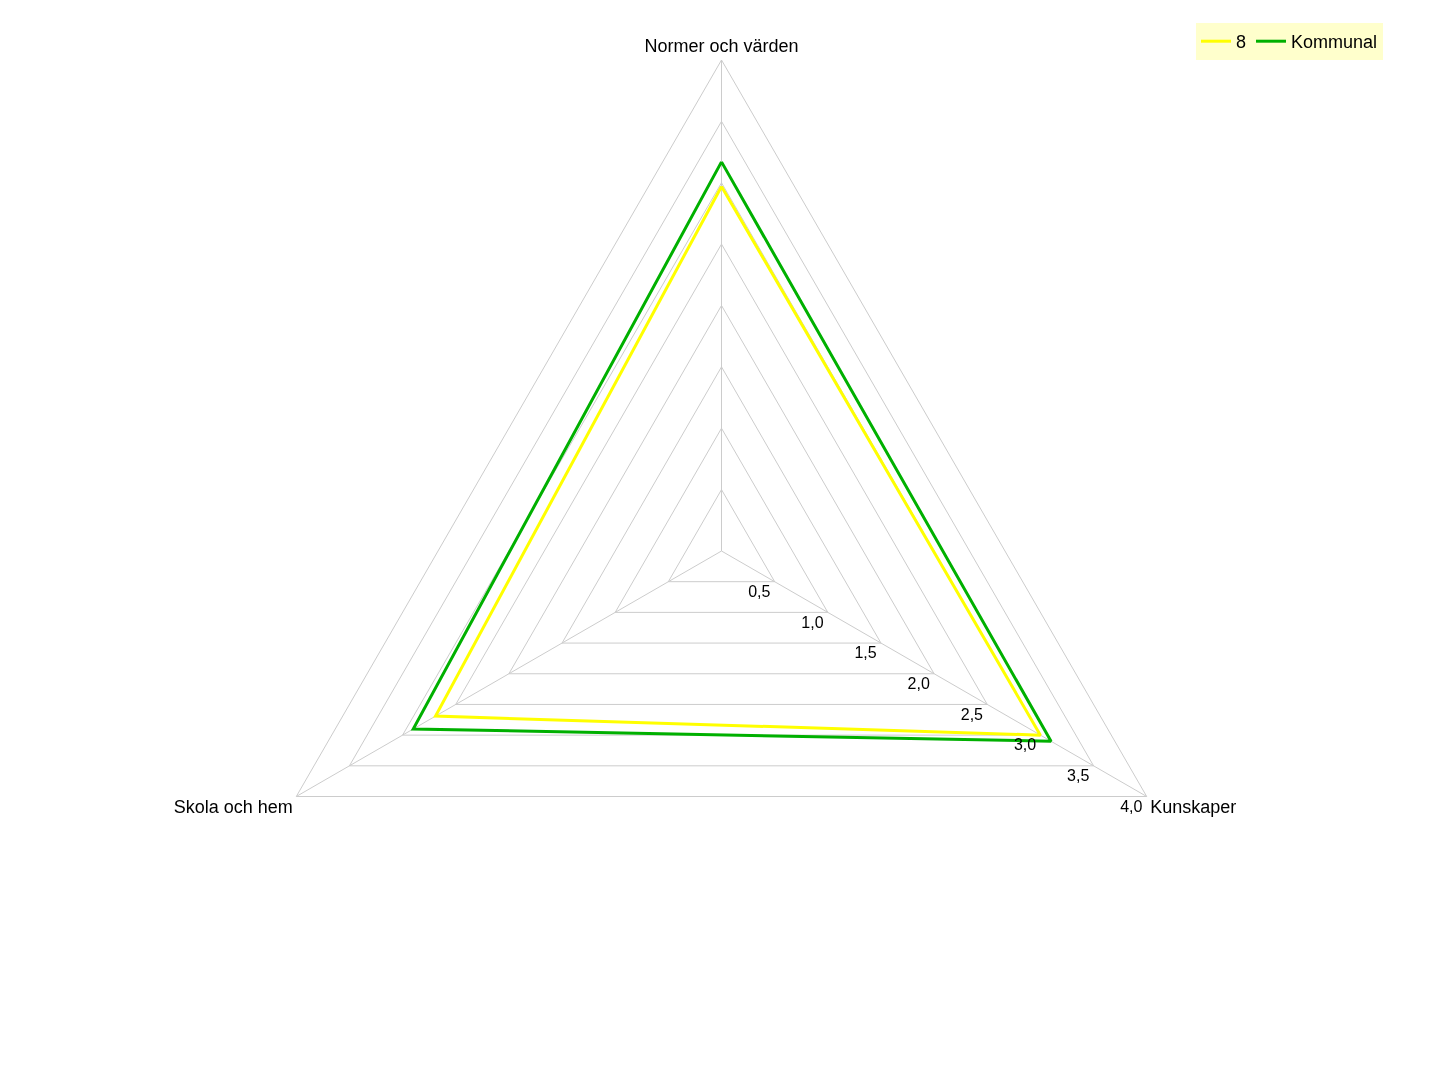 The width and height of the screenshot is (1443, 1072). I want to click on y-tick-label: 0,5, so click(759, 592).